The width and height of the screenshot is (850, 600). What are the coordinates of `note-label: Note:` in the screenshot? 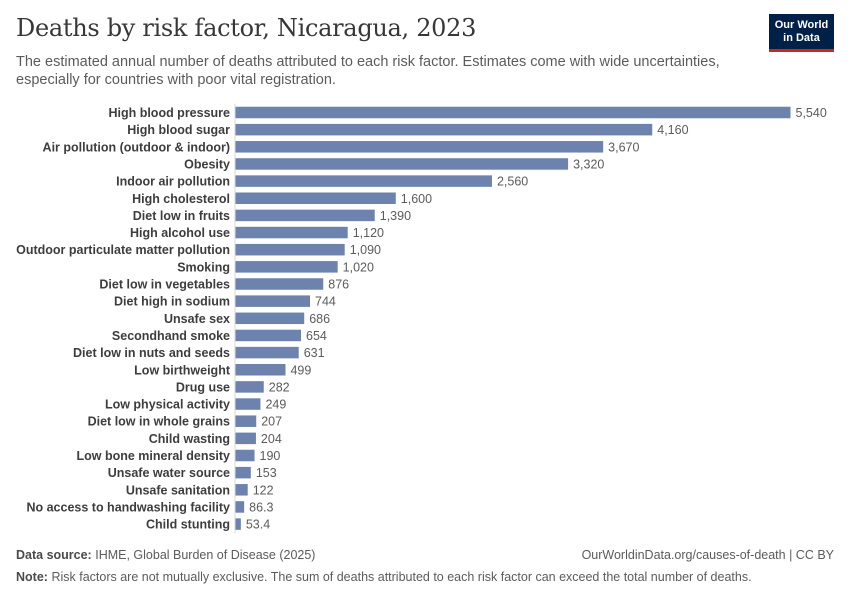 It's located at (32, 577).